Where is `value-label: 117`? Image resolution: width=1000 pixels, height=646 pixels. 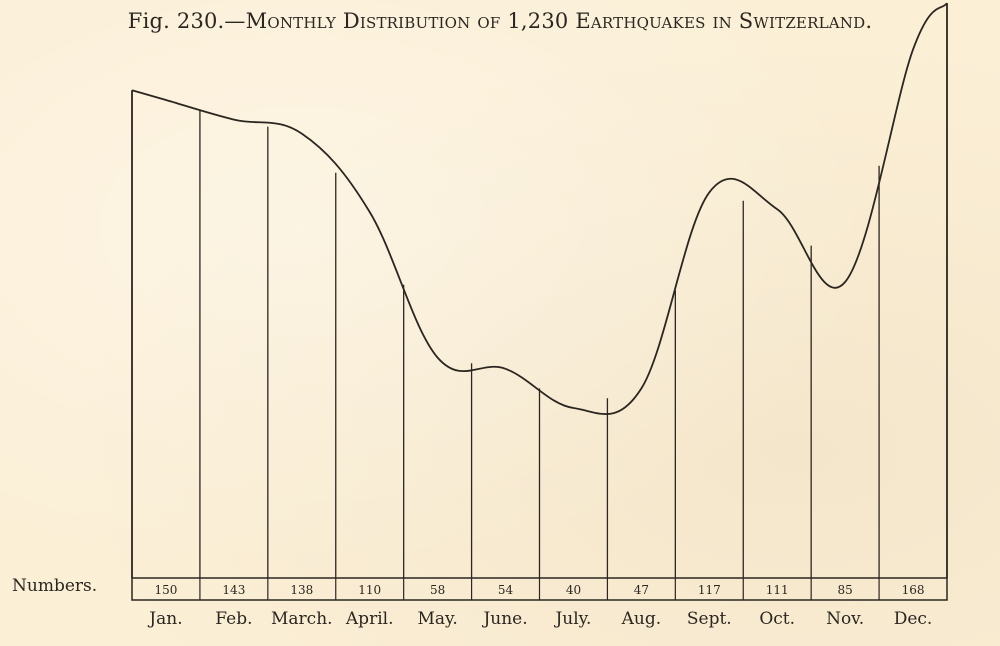
value-label: 117 is located at coordinates (709, 590).